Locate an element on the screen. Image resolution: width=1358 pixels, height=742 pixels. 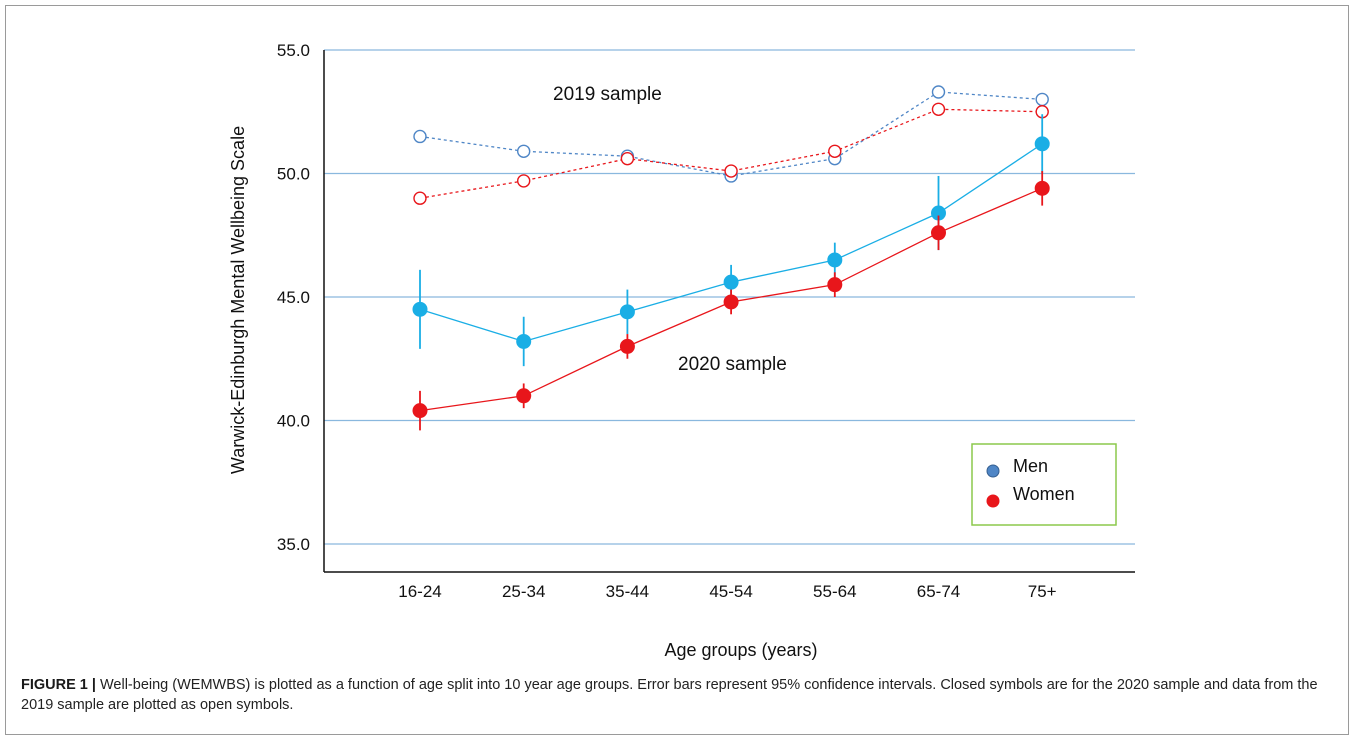
annotation-2019-sample: 2019 sample is located at coordinates (607, 94).